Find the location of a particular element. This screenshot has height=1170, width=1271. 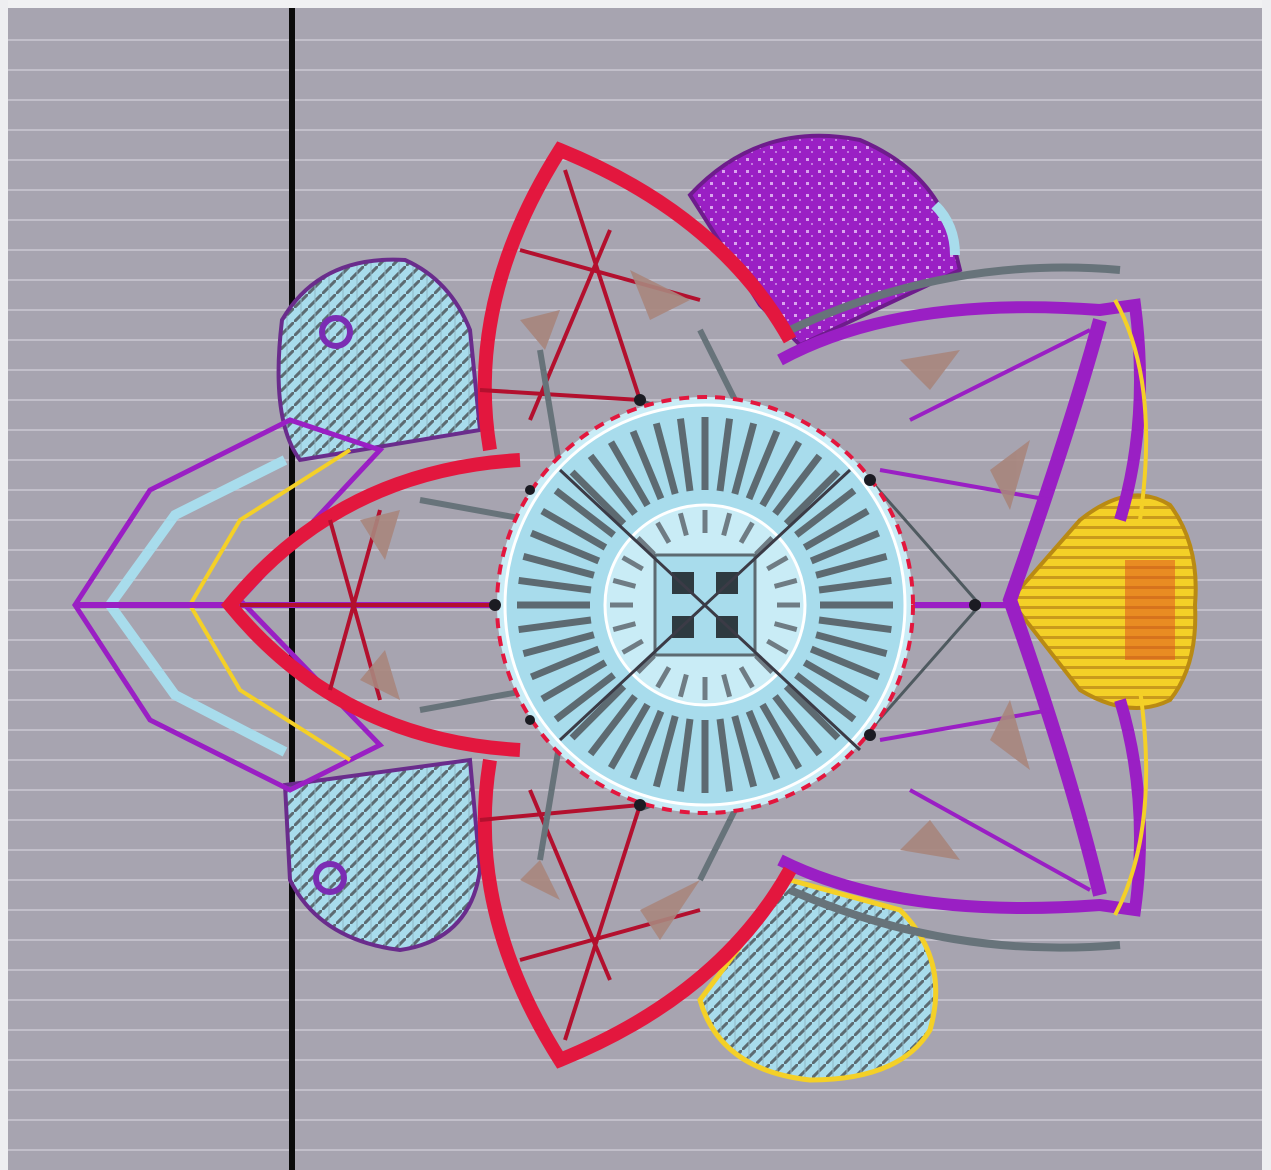

light-blue-petal-bottom-left is located at coordinates (382, 855).